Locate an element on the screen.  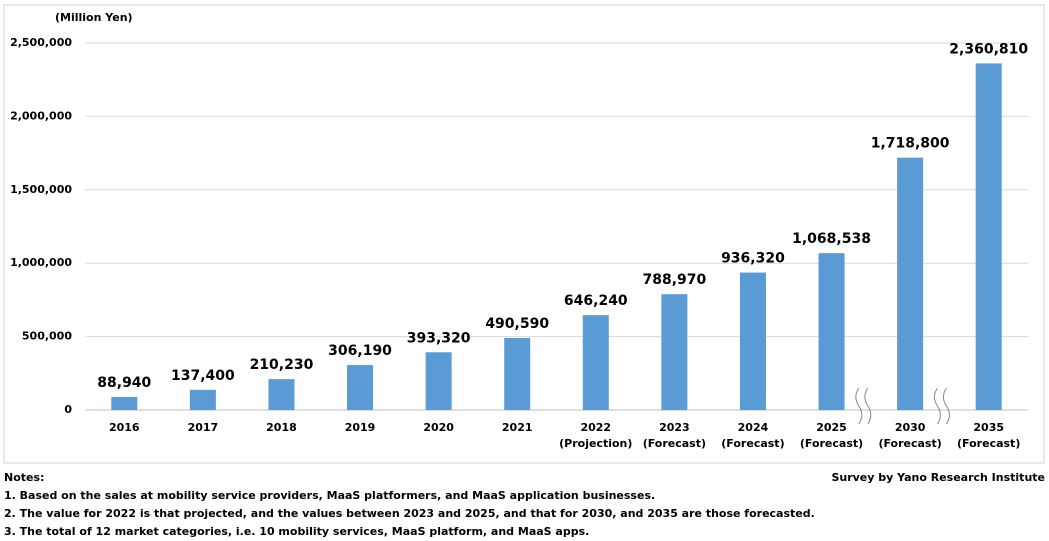
x-tick-label: 2025 (Forecast) is located at coordinates (831, 435).